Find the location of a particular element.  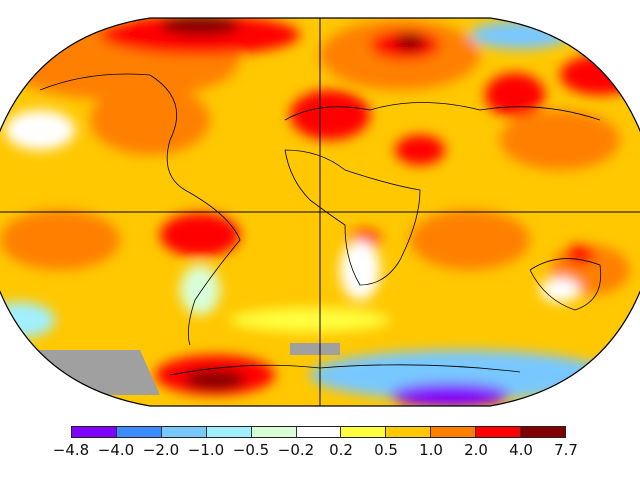

colorbar is located at coordinates (318, 432).